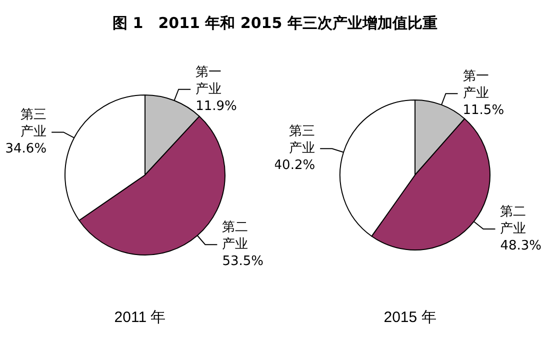 This screenshot has width=550, height=342. What do you see at coordinates (521, 246) in the screenshot?
I see `data-label: 48.3%` at bounding box center [521, 246].